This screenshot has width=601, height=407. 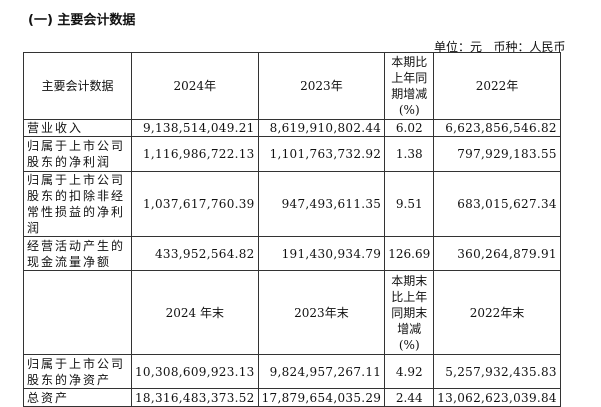 I want to click on header-2023-end: 2023年末, so click(x=321, y=312).